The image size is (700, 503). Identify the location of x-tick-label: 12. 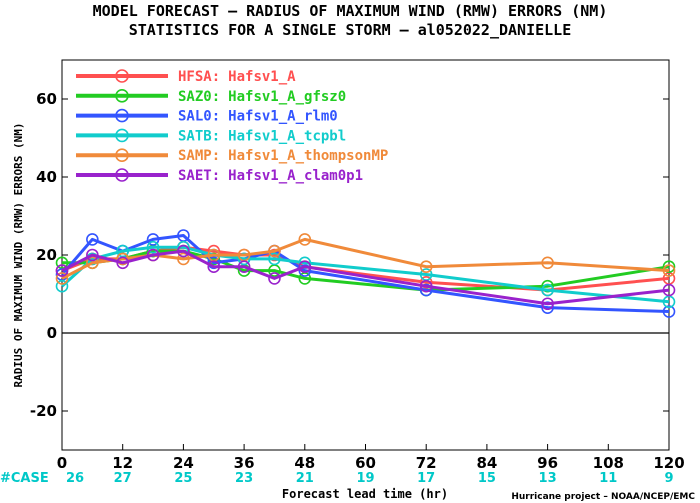
(122, 463).